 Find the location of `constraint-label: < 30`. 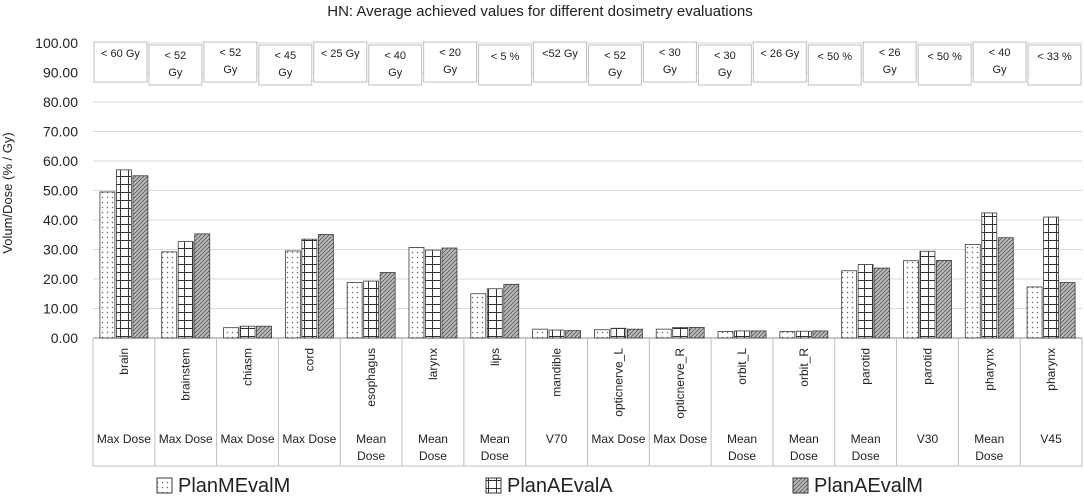

constraint-label: < 30 is located at coordinates (670, 53).